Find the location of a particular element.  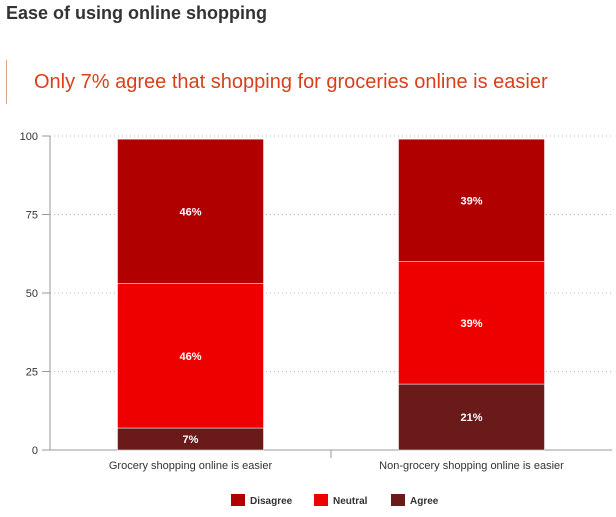

legend-swatch-disagree is located at coordinates (238, 500).